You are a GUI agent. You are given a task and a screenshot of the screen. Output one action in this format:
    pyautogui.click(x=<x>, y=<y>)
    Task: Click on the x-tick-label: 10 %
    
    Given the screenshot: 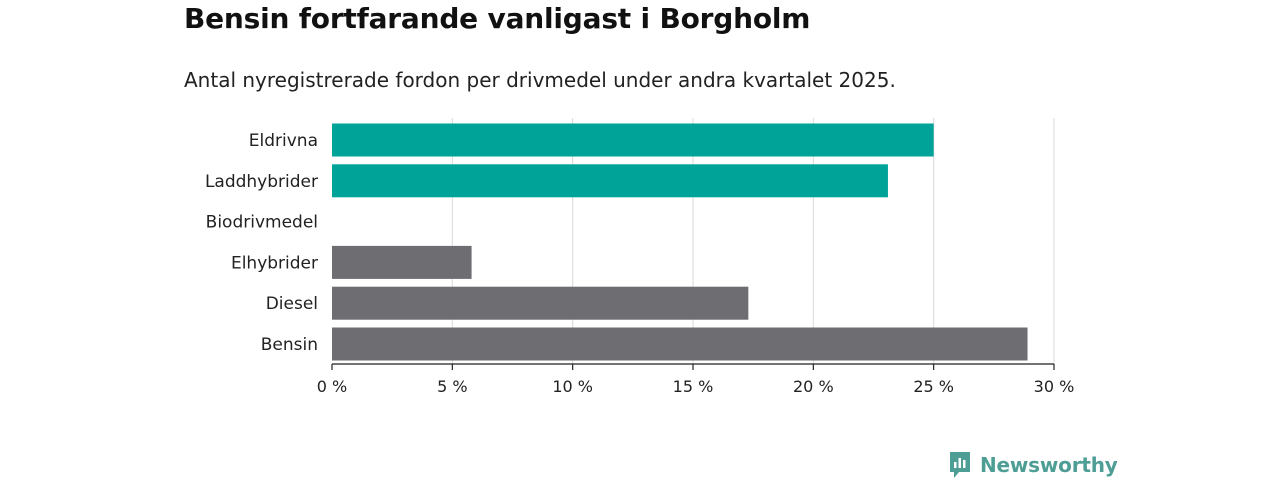 What is the action you would take?
    pyautogui.click(x=572, y=386)
    